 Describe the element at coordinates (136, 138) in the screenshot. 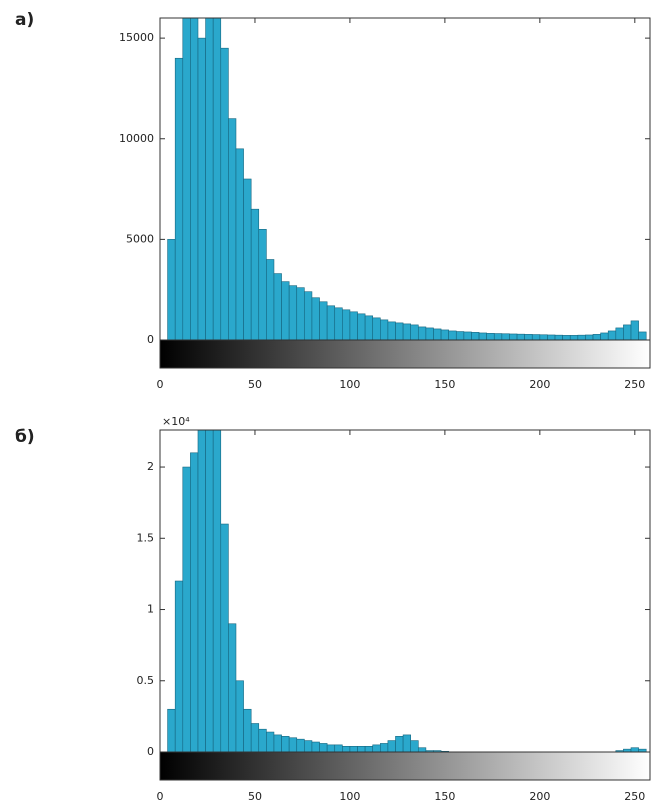

I see `y-tick-label: 10000` at that location.